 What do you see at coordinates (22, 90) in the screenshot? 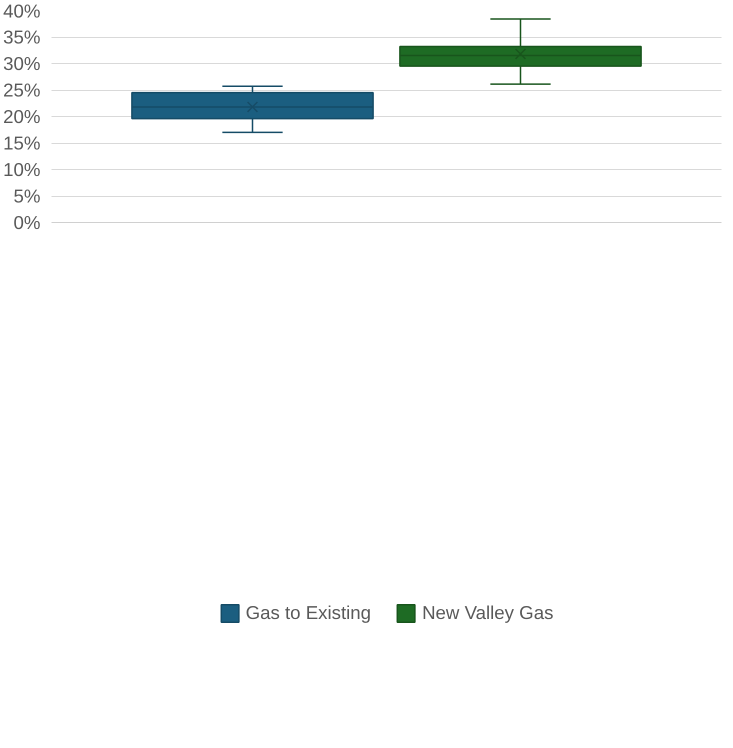
I see `y-tick-label: 25%` at bounding box center [22, 90].